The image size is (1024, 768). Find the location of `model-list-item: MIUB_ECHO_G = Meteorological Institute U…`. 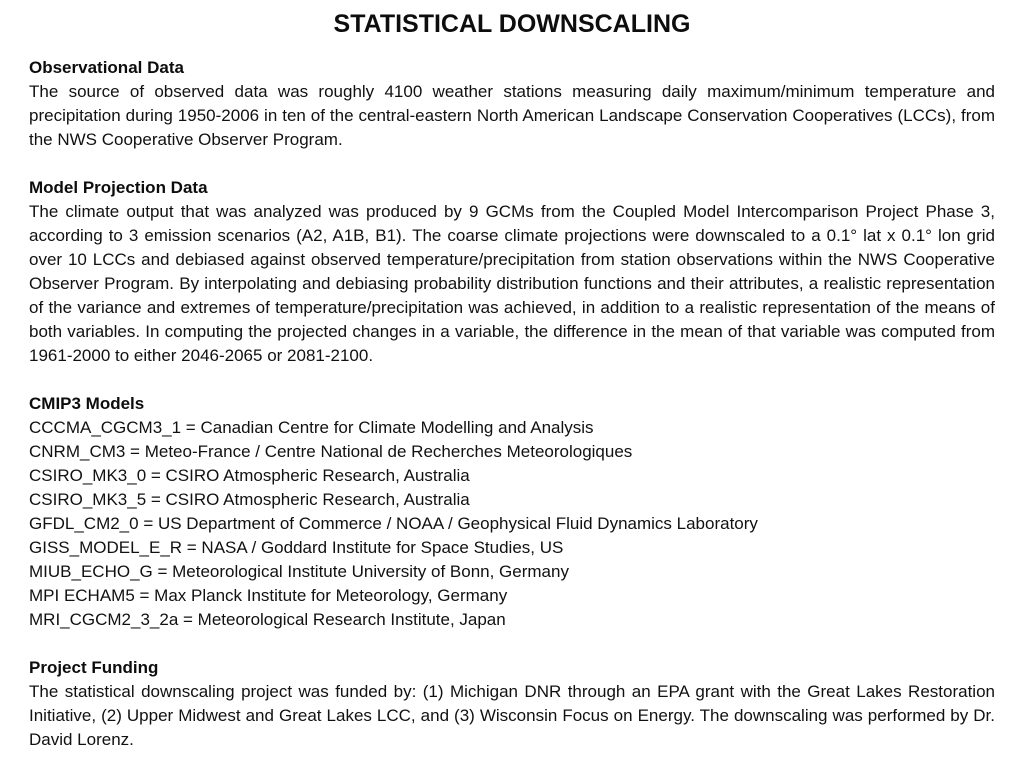

model-list-item: MIUB_ECHO_G = Meteorological Institute U… is located at coordinates (299, 571).